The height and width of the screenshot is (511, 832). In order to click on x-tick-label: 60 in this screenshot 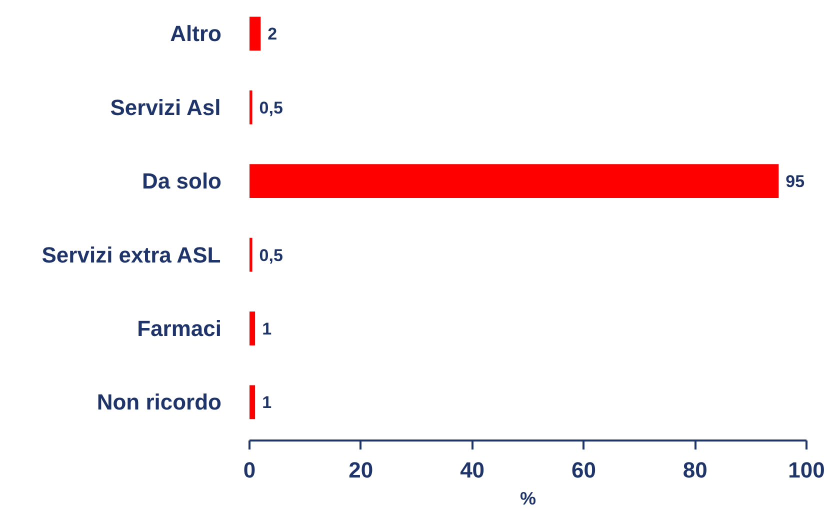, I will do `click(583, 470)`.